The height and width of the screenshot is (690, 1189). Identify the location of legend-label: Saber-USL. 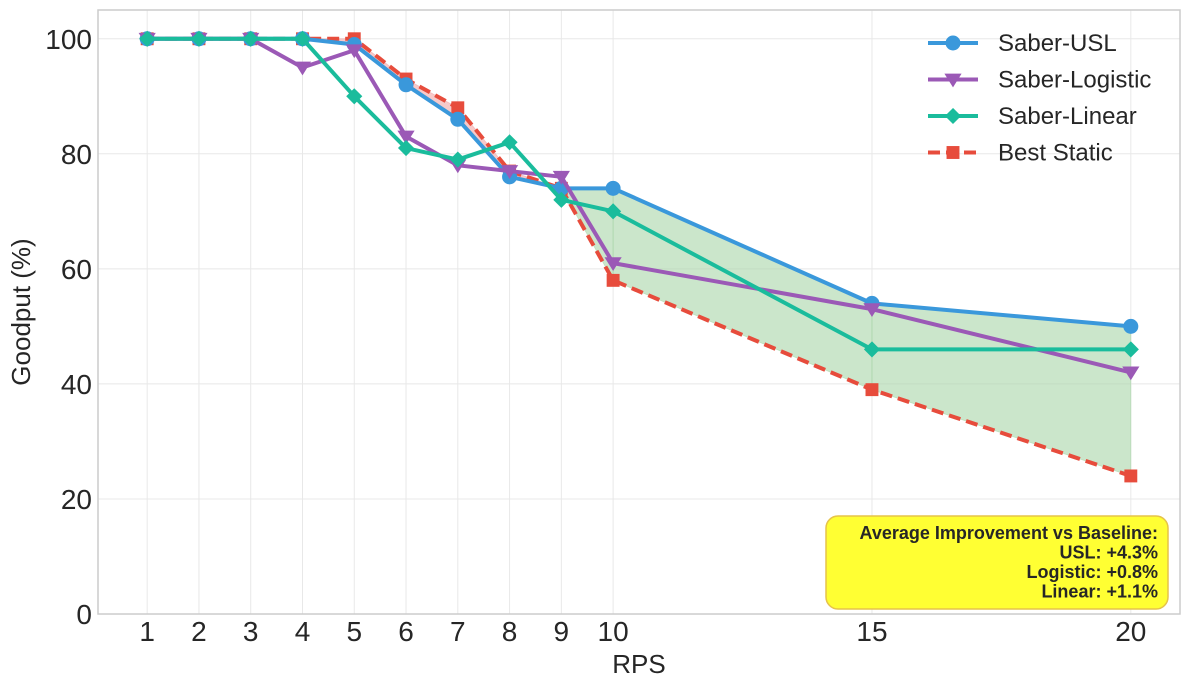
(1057, 43).